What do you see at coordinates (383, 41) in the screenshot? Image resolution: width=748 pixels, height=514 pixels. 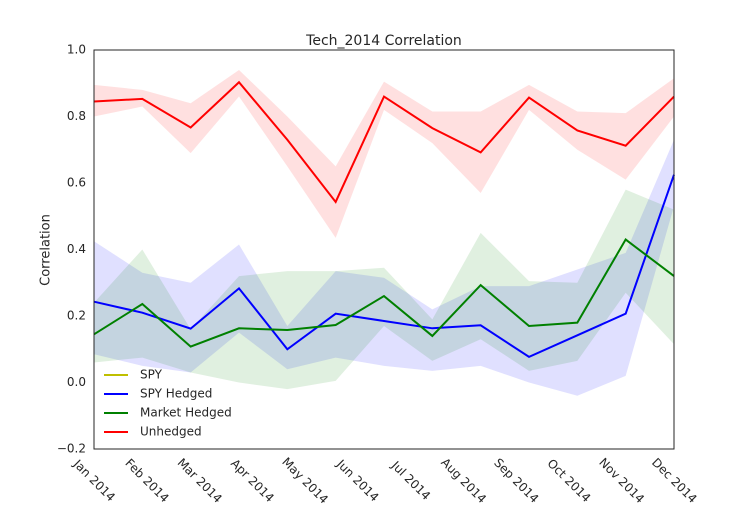 I see `chart-title: Tech_2014 Correlation` at bounding box center [383, 41].